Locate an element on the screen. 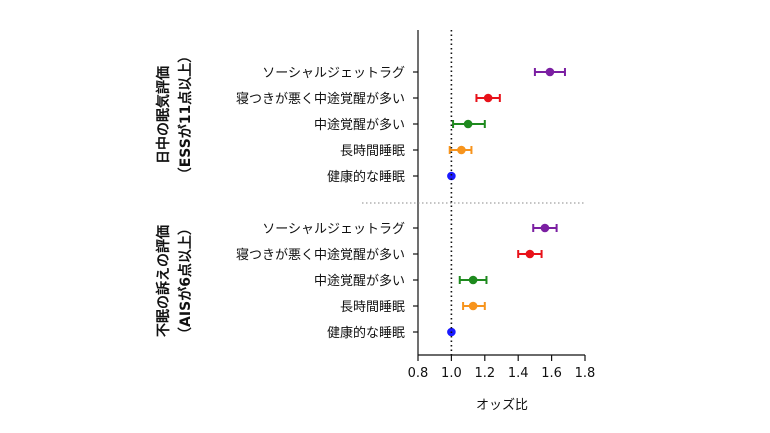 The height and width of the screenshot is (433, 770). group-title-line1: 不眠の訴えの評価 is located at coordinates (163, 281).